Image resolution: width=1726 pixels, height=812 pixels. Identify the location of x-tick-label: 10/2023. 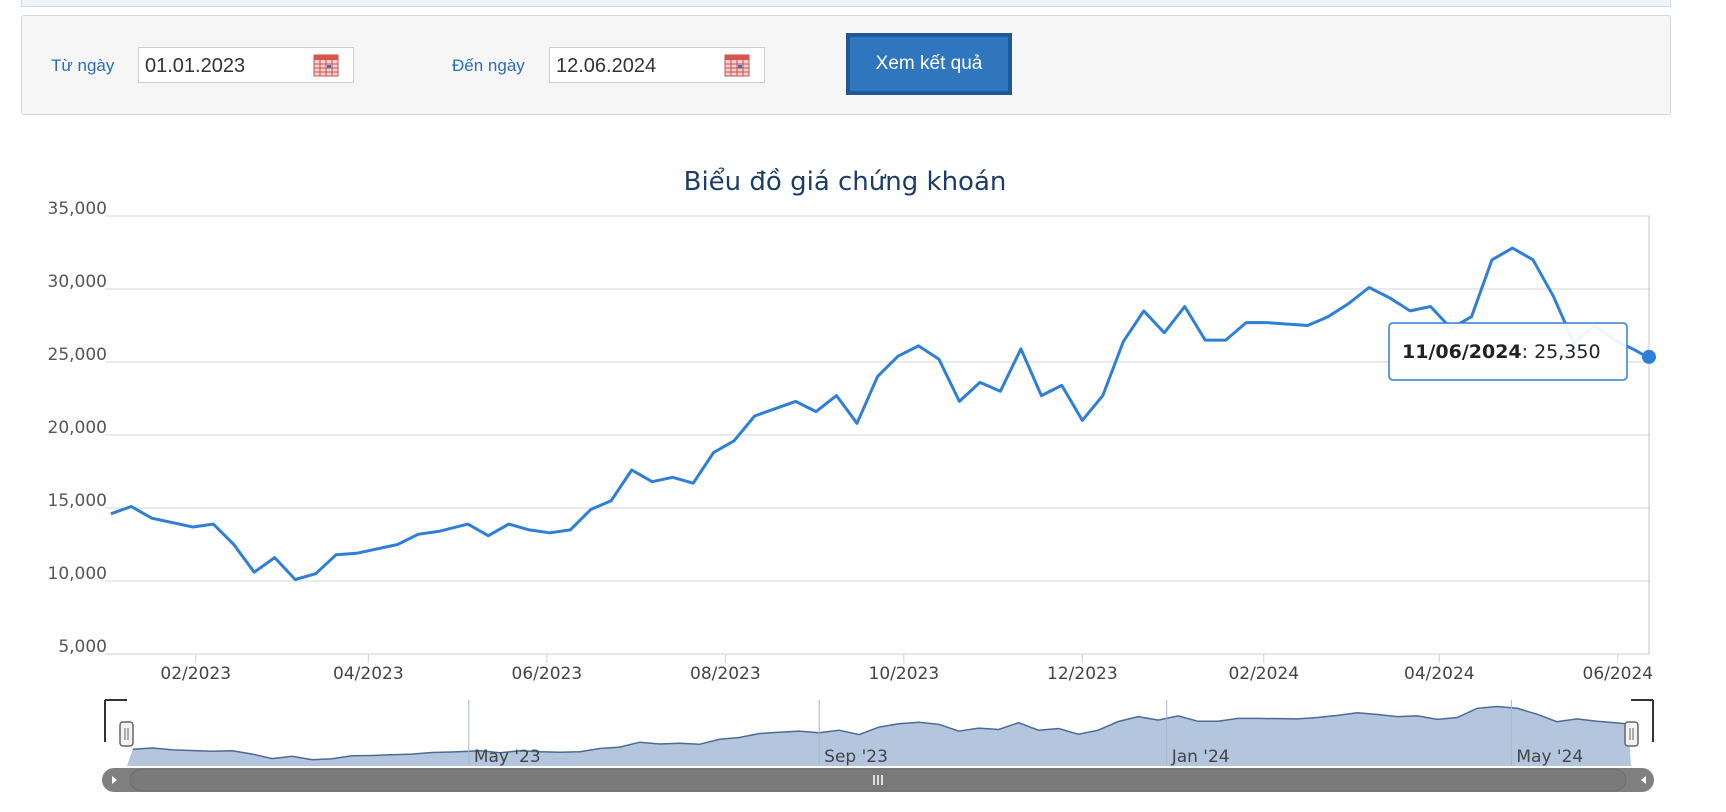
(904, 674).